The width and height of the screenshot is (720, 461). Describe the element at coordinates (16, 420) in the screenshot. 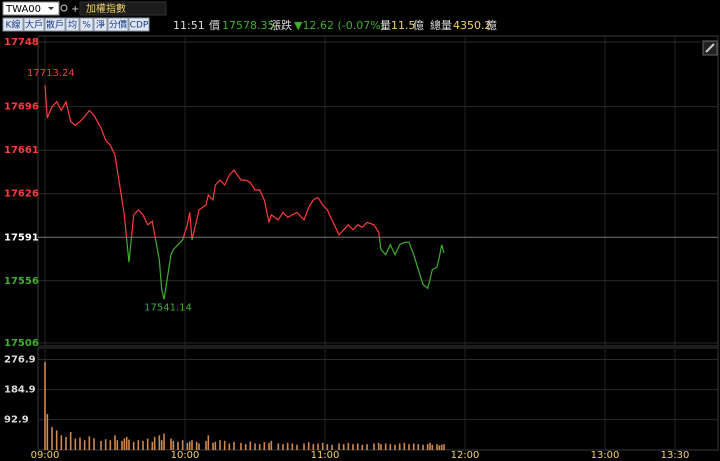

I see `y-tick-label: 92.9` at that location.